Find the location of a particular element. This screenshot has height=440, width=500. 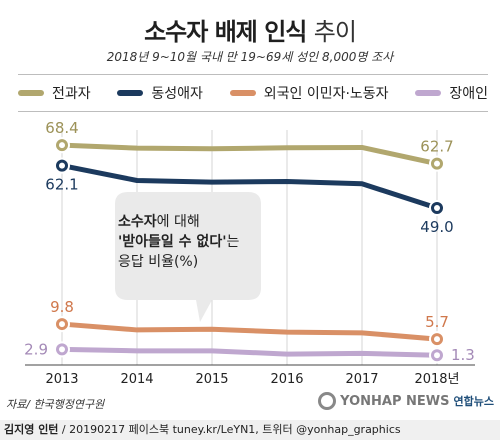

series-0-value-label-0: 68.4 is located at coordinates (61, 128).